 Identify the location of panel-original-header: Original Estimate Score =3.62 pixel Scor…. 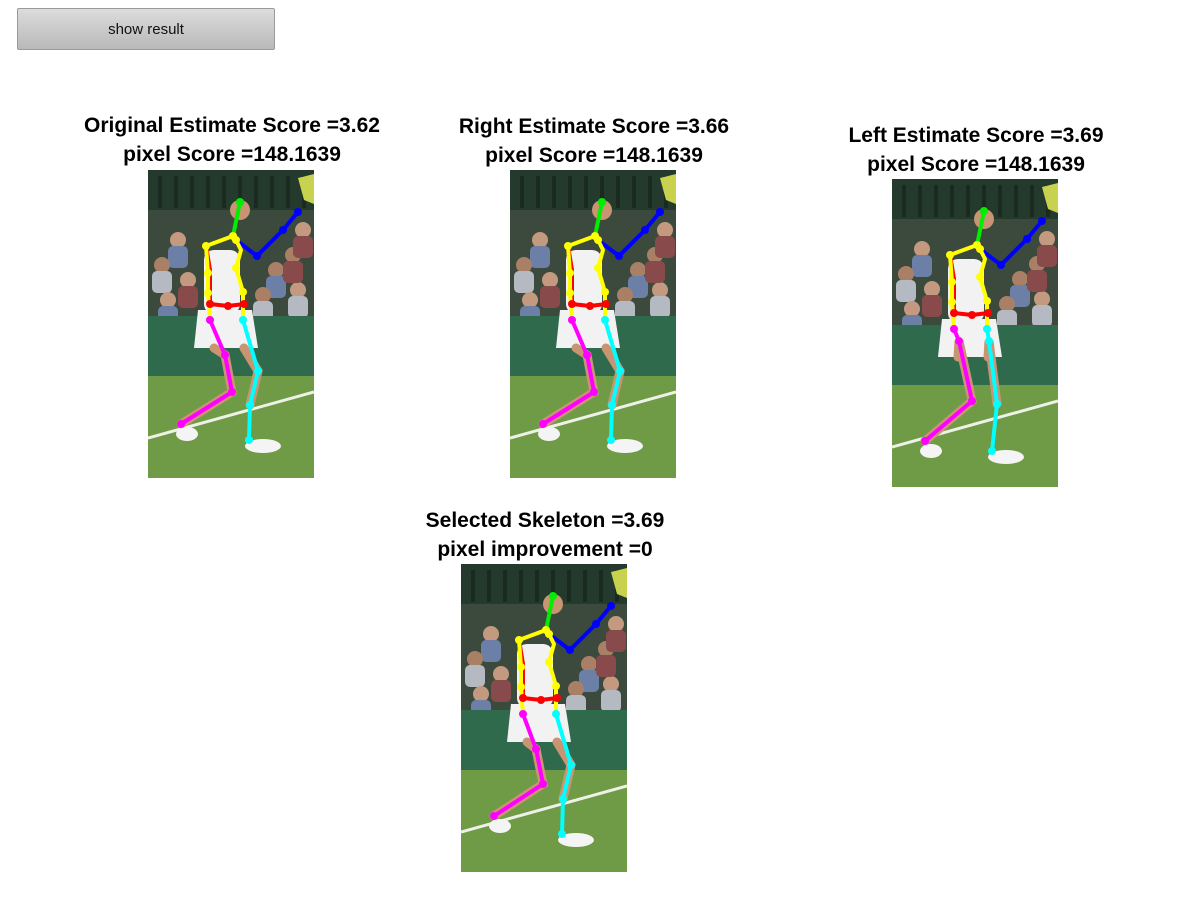
(232, 140).